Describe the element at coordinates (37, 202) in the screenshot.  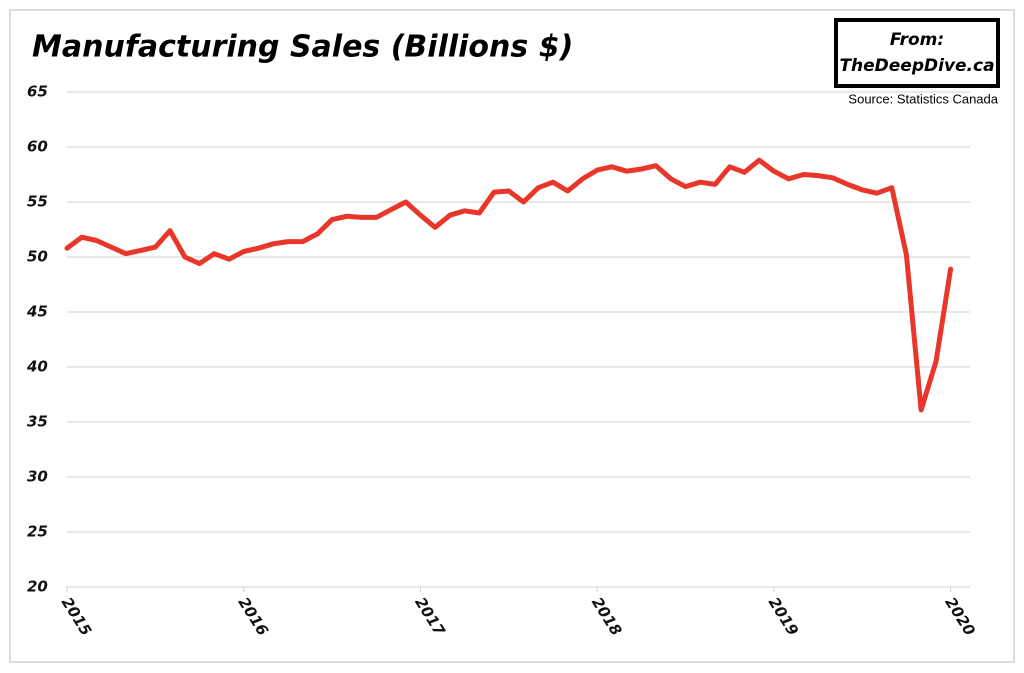
I see `y-tick-label: 55` at that location.